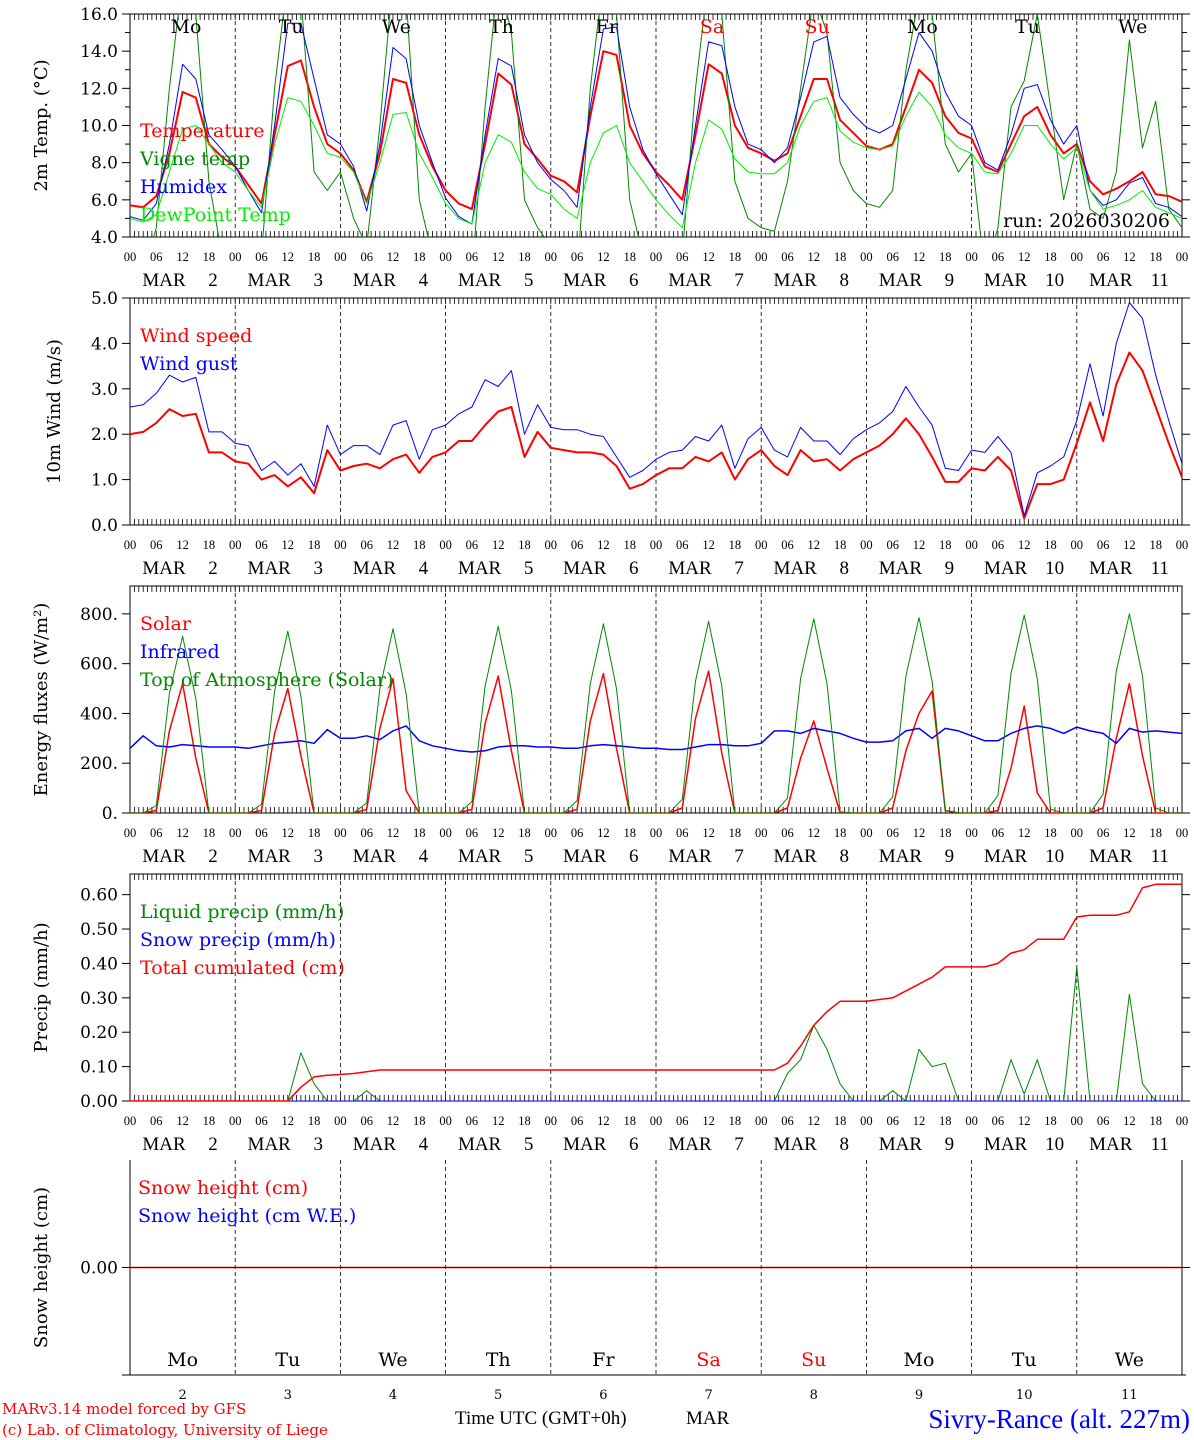 Image resolution: width=1194 pixels, height=1440 pixels. What do you see at coordinates (424, 280) in the screenshot?
I see `date-label: 4` at bounding box center [424, 280].